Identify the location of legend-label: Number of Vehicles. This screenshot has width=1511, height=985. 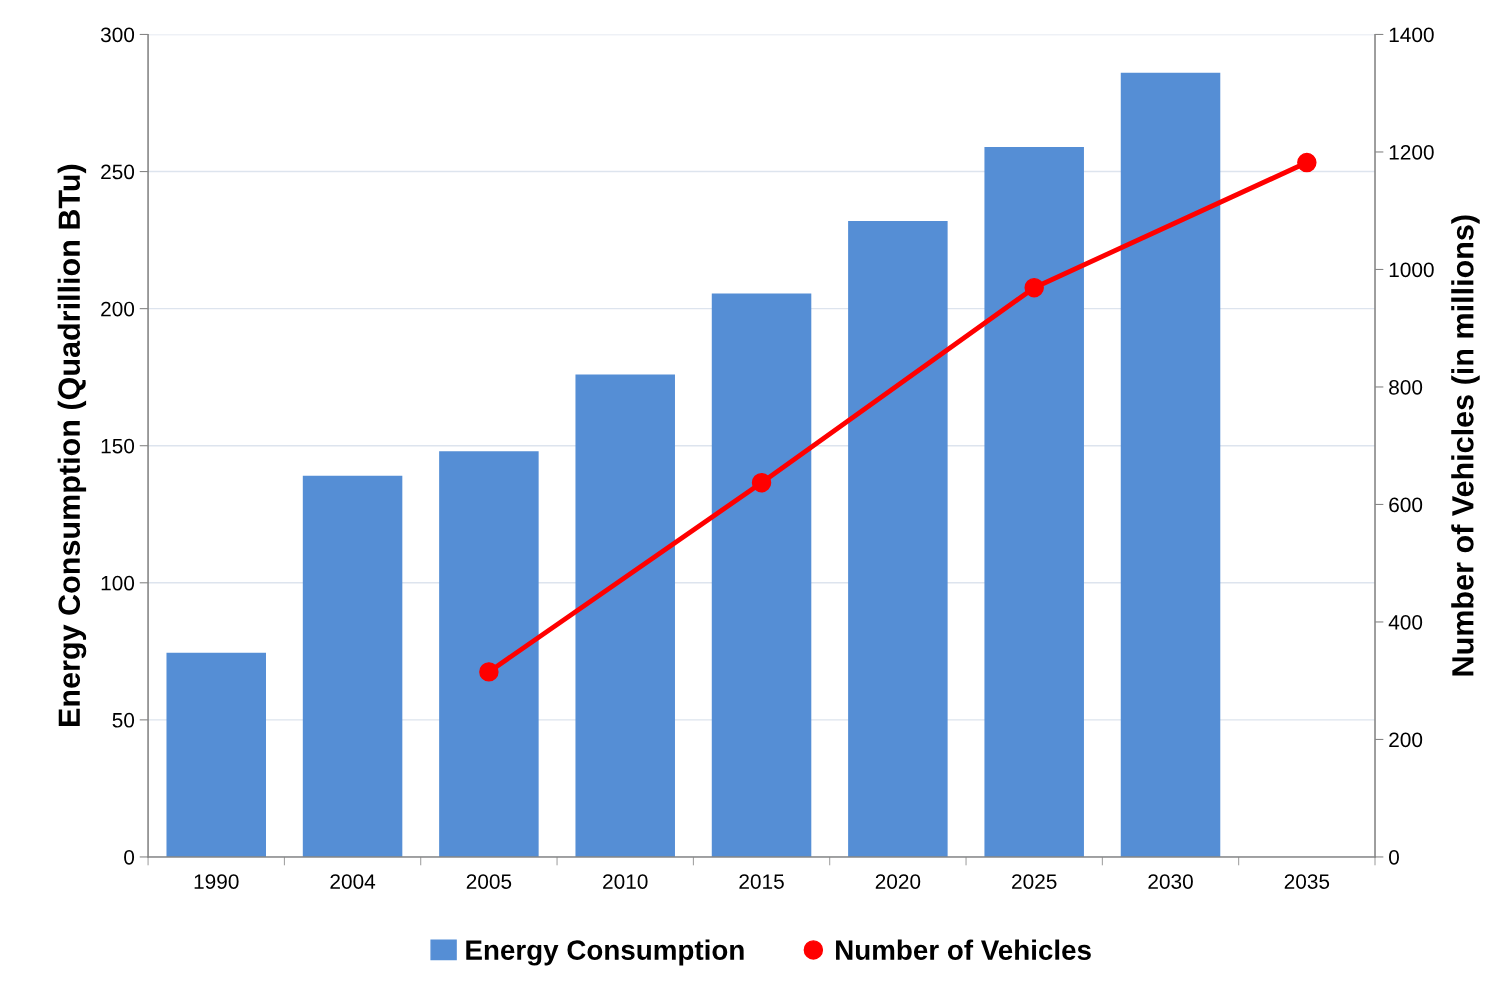
(963, 949).